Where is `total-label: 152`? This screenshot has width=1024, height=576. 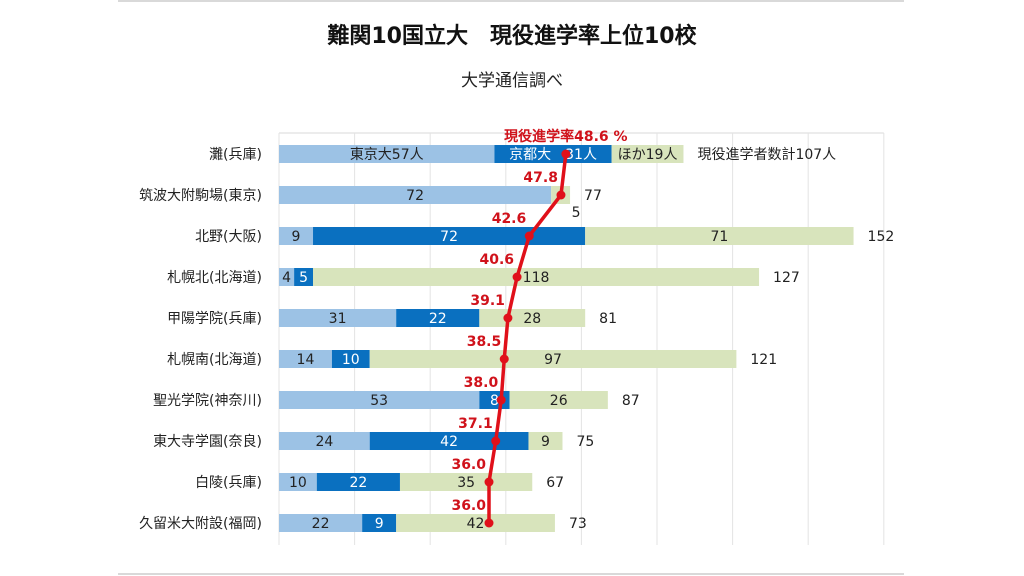
total-label: 152 is located at coordinates (881, 237).